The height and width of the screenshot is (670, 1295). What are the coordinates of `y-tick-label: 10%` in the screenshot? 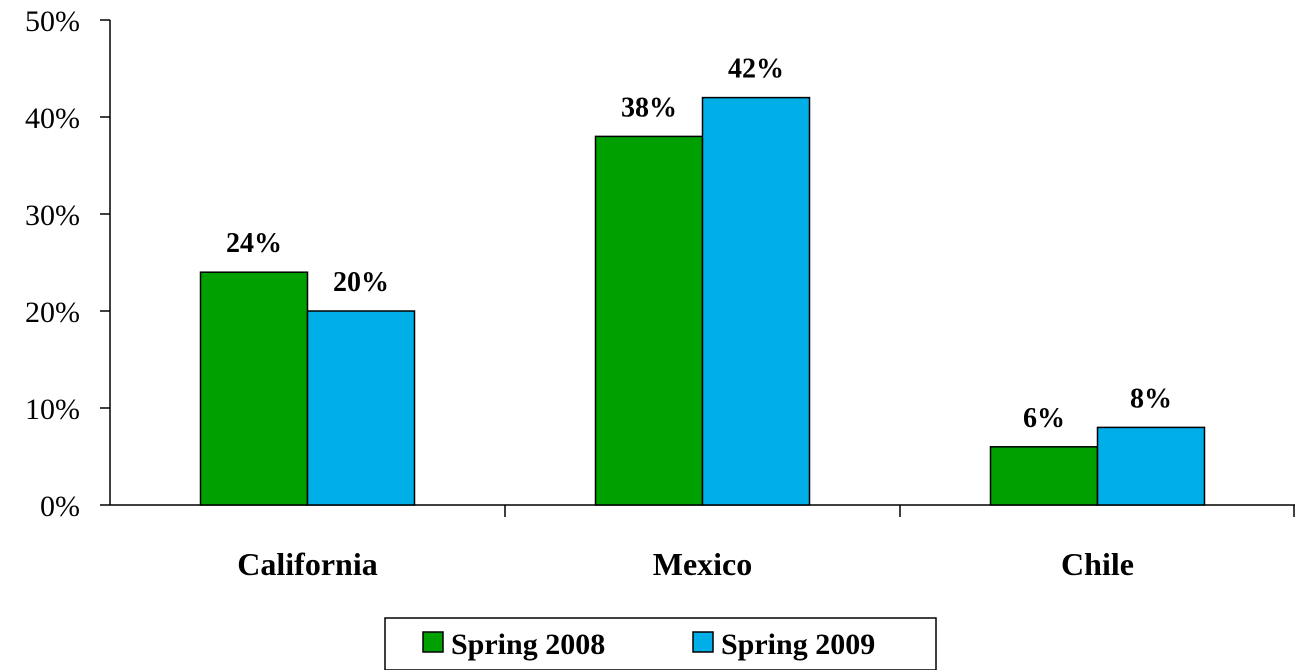 It's located at (52, 409).